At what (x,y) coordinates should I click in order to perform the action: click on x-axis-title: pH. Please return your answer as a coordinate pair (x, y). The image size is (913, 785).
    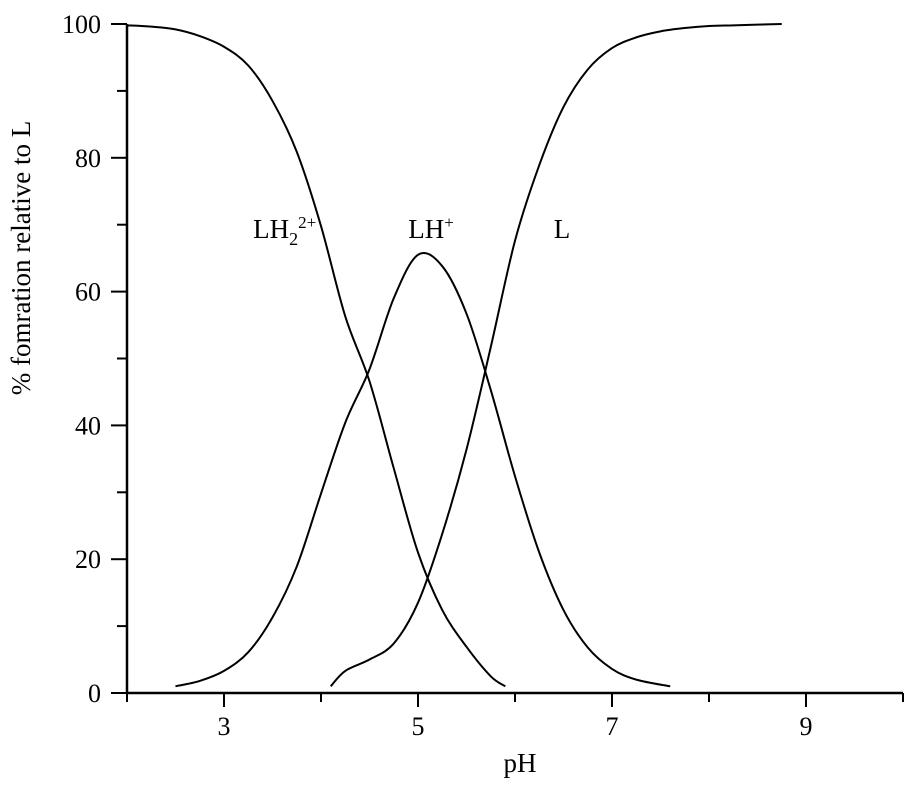
    Looking at the image, I should click on (520, 763).